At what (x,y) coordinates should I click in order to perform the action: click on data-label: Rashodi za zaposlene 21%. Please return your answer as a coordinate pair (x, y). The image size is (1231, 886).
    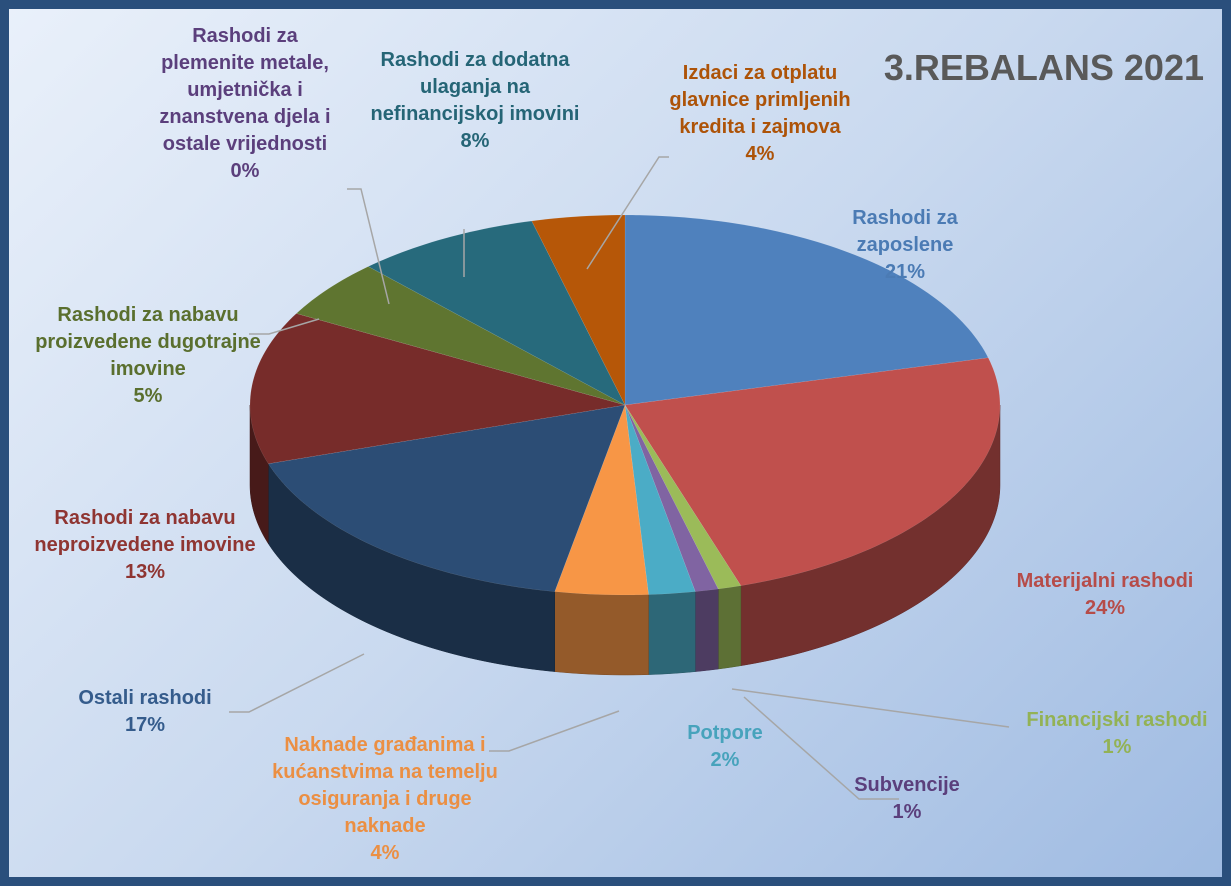
    Looking at the image, I should click on (905, 245).